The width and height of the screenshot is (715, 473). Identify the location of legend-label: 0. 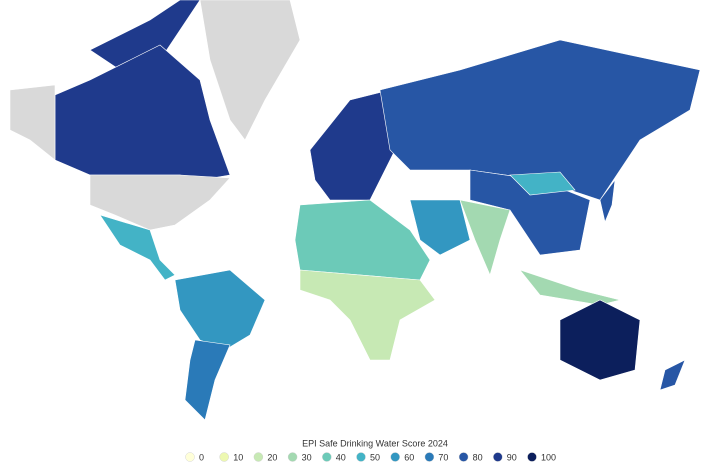
(201, 457).